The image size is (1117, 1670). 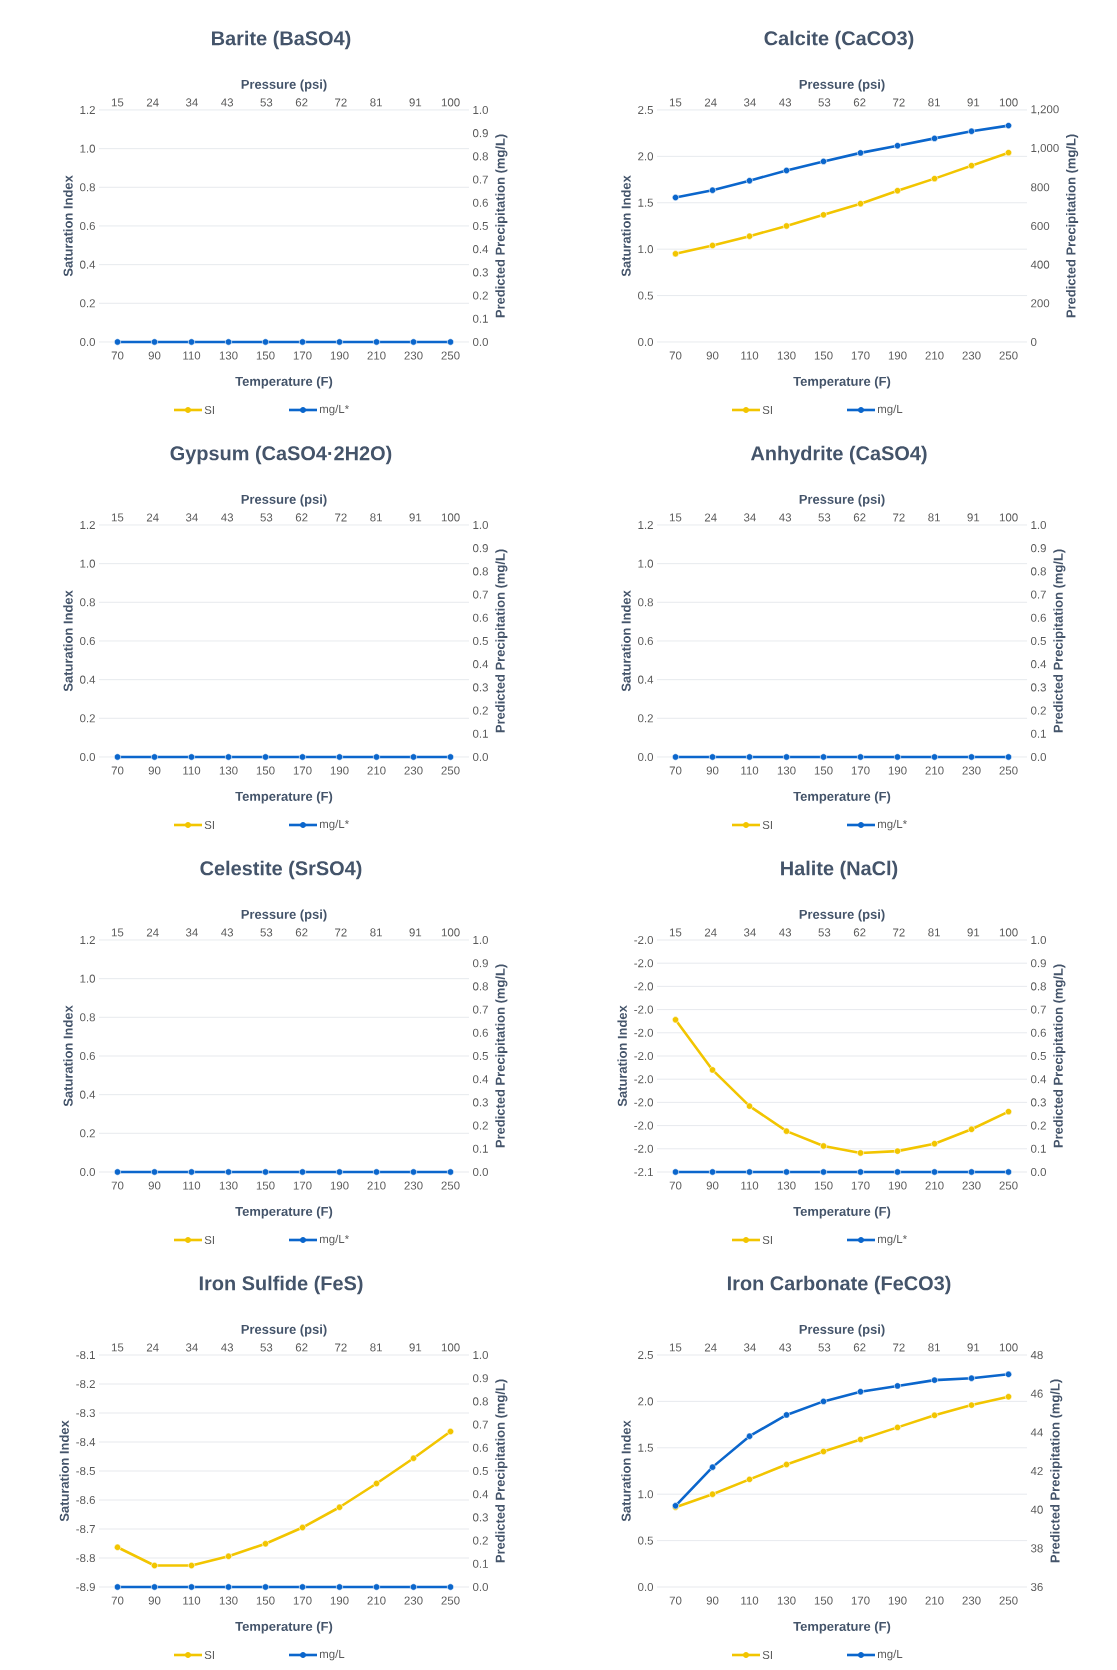 What do you see at coordinates (117, 932) in the screenshot?
I see `x2-tick-label: 15` at bounding box center [117, 932].